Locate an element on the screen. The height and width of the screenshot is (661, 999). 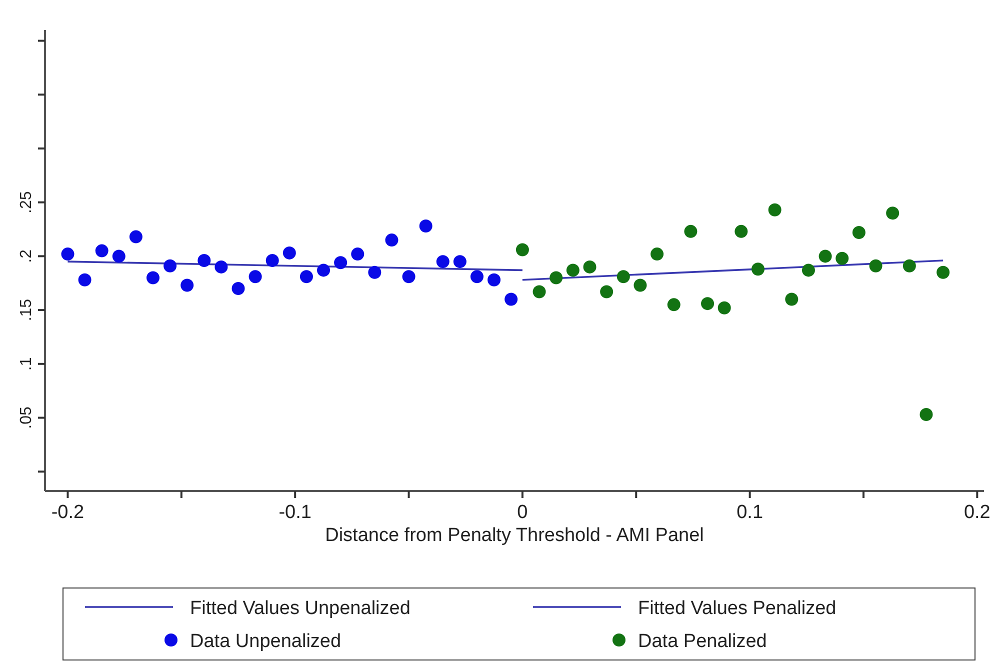
x-axis-title: Distance from Penalty Threshold - AMI Panel is located at coordinates (514, 535).